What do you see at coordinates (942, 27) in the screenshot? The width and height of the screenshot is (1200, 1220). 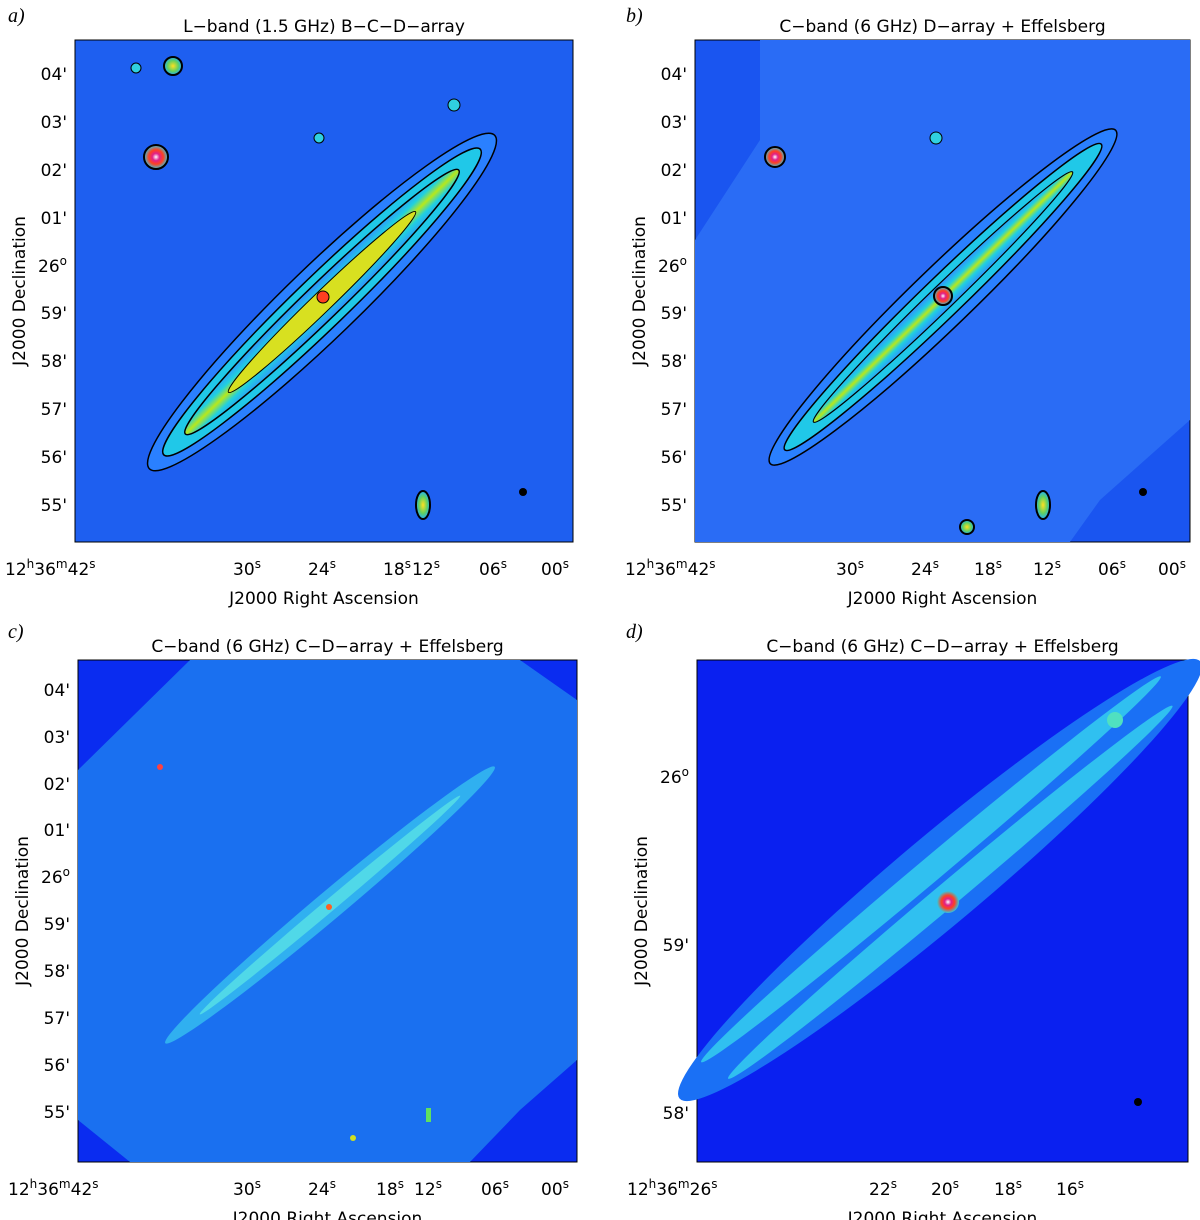 I see `panel-title: C−band (6 GHz) D−array + Effelsberg` at bounding box center [942, 27].